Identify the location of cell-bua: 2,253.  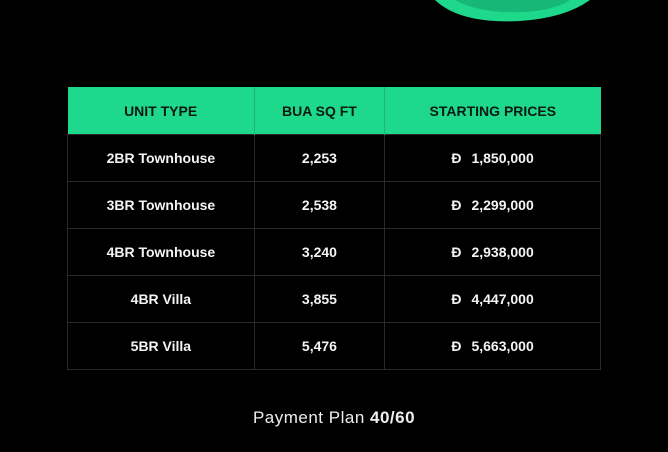
(319, 158).